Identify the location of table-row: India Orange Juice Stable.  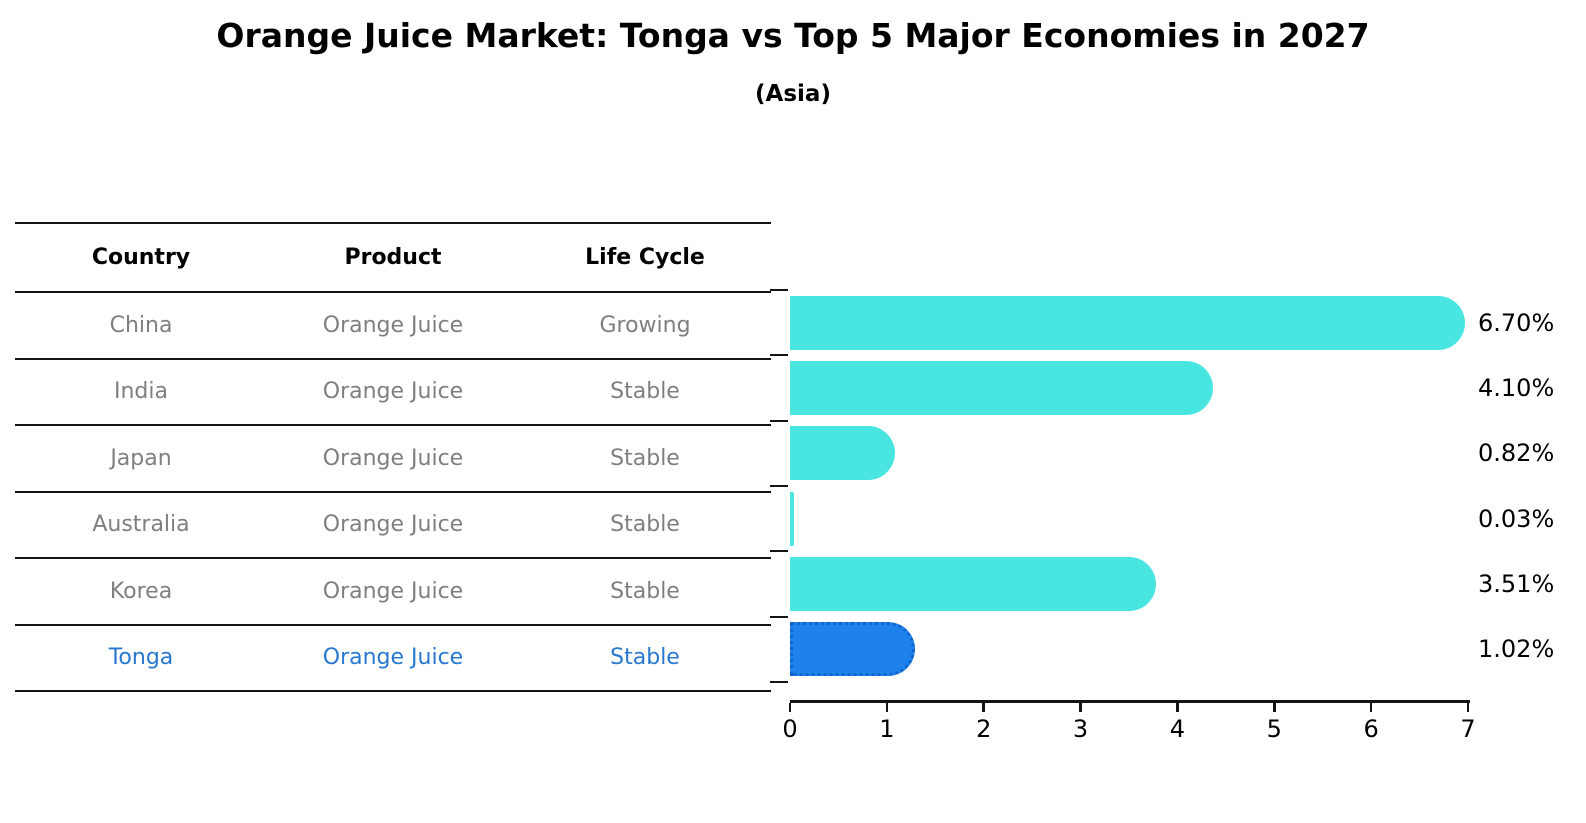
(393, 391).